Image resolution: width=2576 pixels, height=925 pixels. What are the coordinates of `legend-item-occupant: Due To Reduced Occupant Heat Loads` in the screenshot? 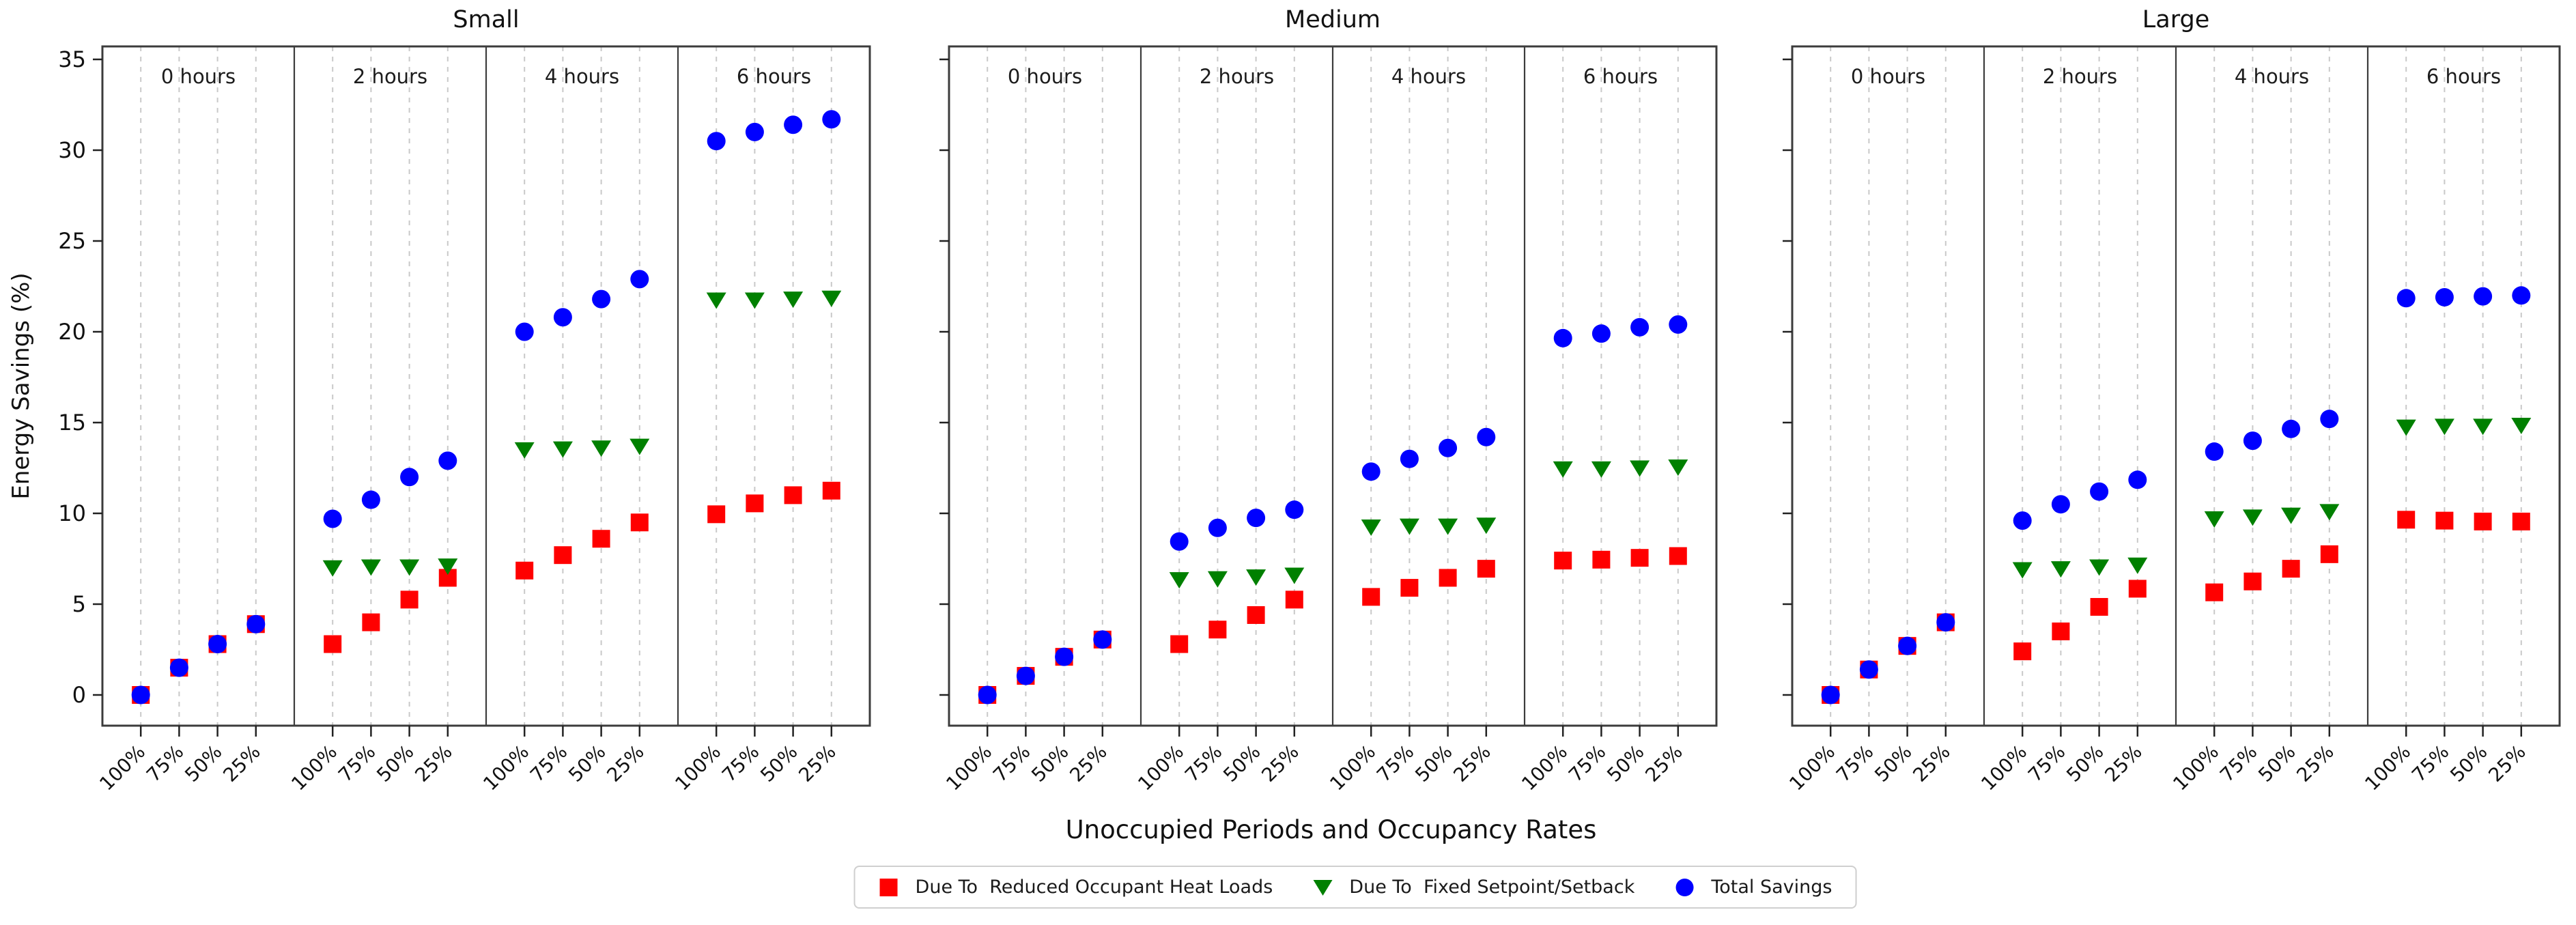 It's located at (1076, 887).